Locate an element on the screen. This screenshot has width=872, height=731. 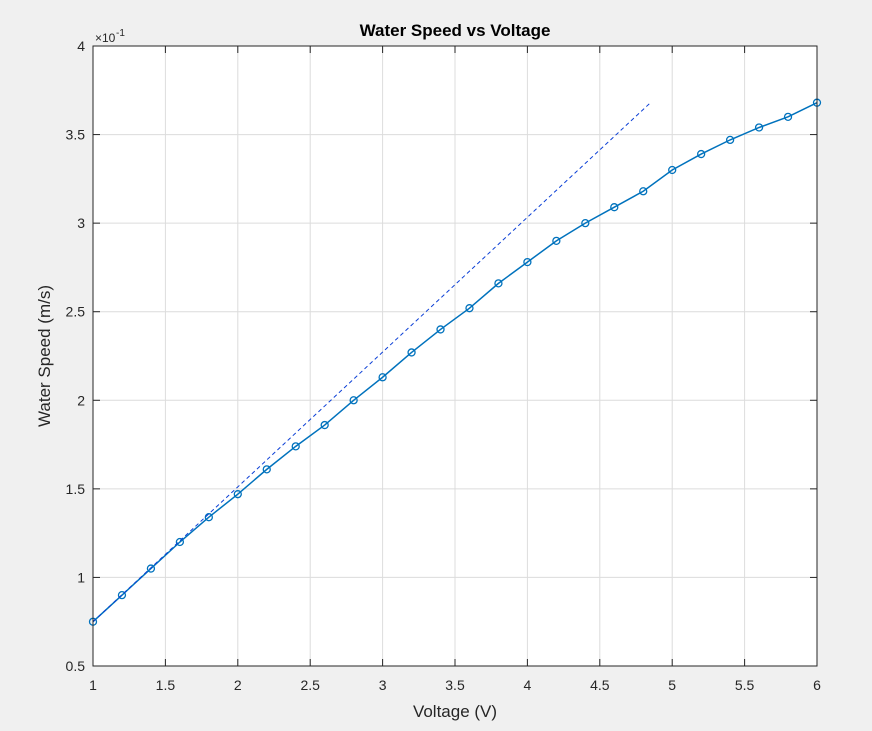
x-tick-label: 2.5 is located at coordinates (310, 685).